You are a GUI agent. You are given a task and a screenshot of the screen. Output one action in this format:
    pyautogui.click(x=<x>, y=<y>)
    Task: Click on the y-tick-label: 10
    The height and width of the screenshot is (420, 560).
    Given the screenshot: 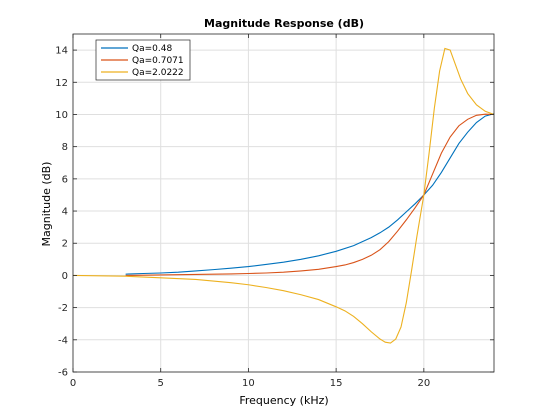 What is the action you would take?
    pyautogui.click(x=61, y=115)
    